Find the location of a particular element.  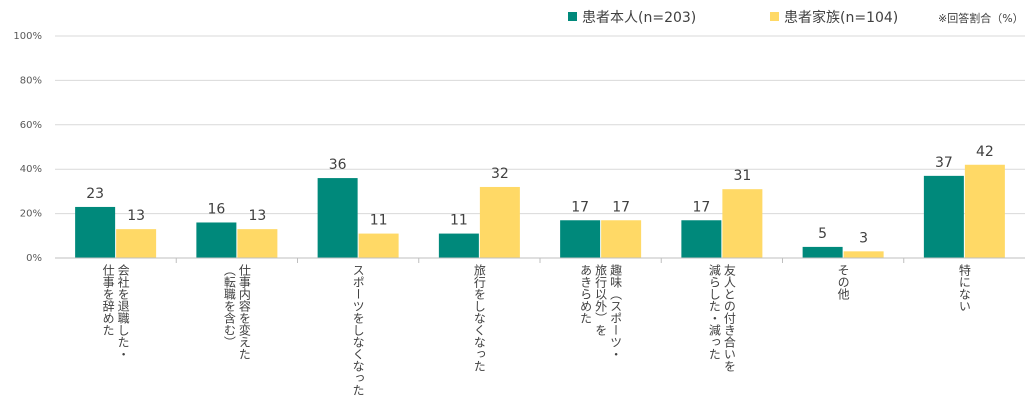

y-tick-label: 80% is located at coordinates (31, 80).